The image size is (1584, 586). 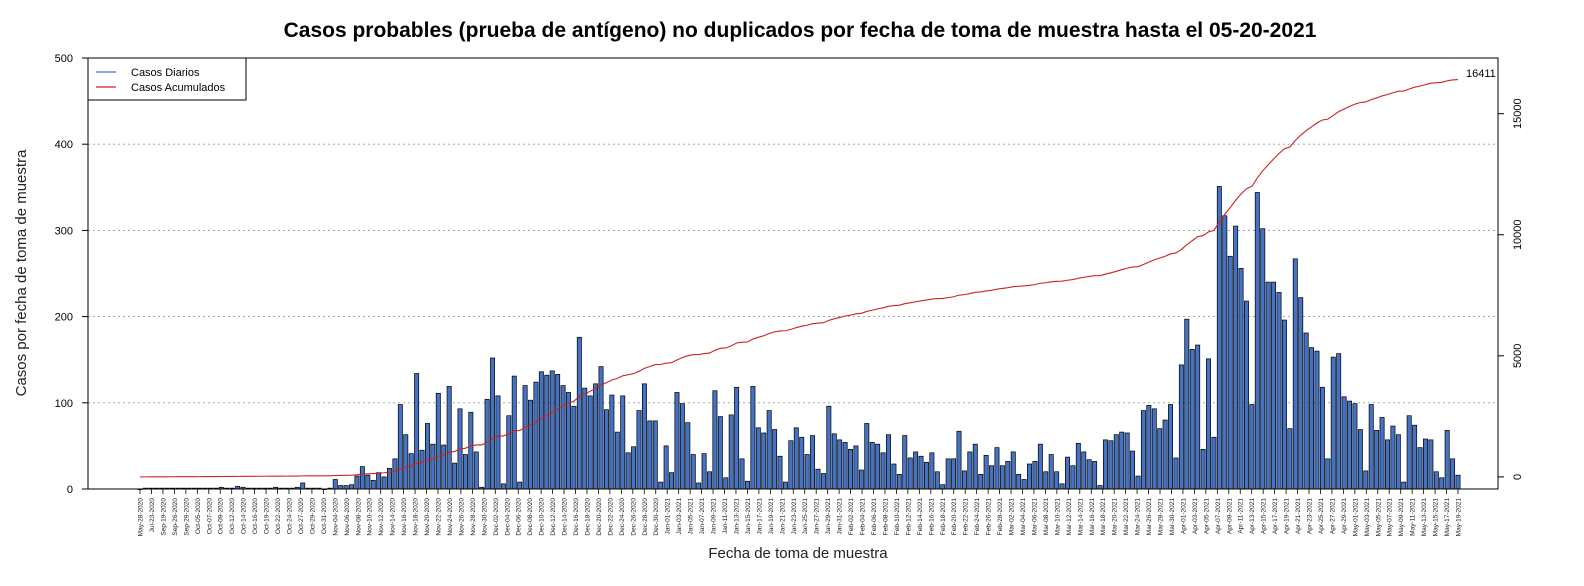 I want to click on y-tick-label: 400, so click(x=64, y=145).